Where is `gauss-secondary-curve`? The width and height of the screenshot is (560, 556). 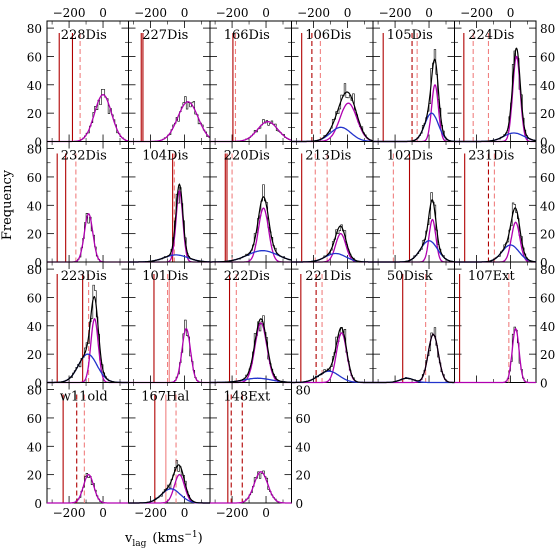 gauss-secondary-curve is located at coordinates (169, 496).